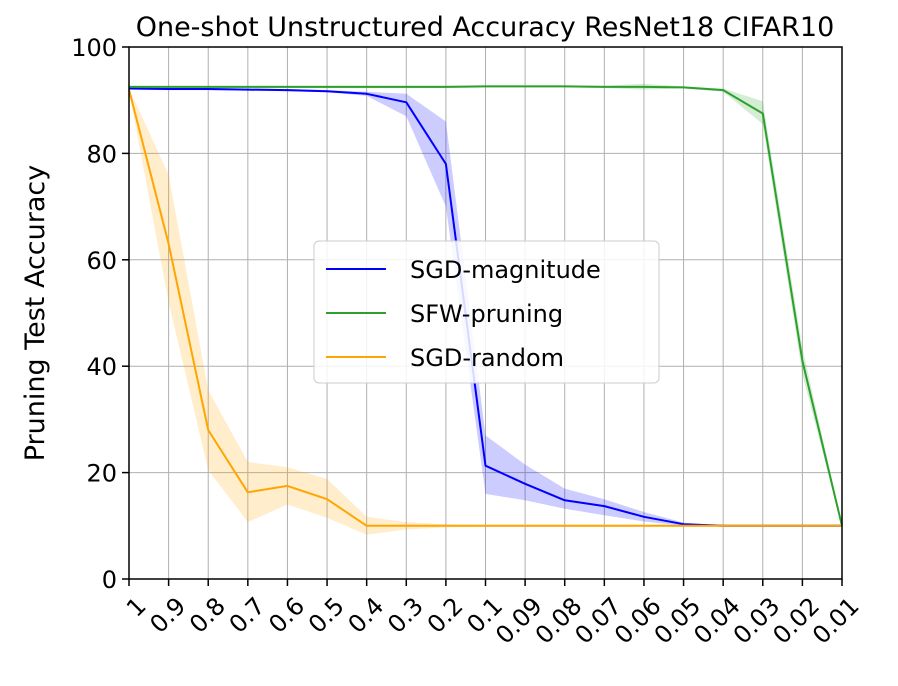 Image resolution: width=898 pixels, height=686 pixels. I want to click on y-tick-label: 60, so click(101, 261).